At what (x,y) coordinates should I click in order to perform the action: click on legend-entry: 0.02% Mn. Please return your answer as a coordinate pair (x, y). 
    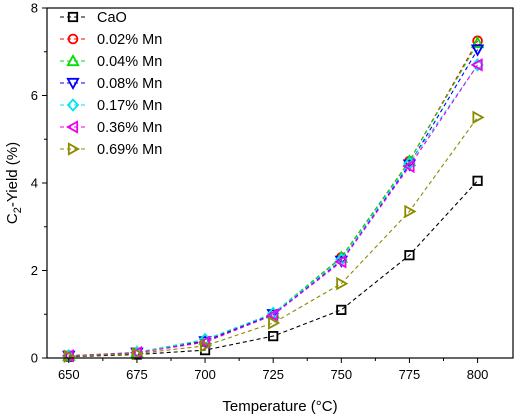
    Looking at the image, I should click on (111, 40).